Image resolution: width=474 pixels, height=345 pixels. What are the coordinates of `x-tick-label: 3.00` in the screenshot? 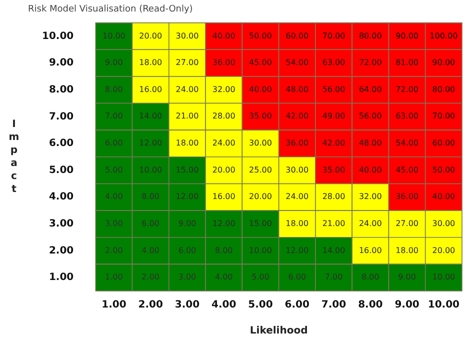 It's located at (187, 305).